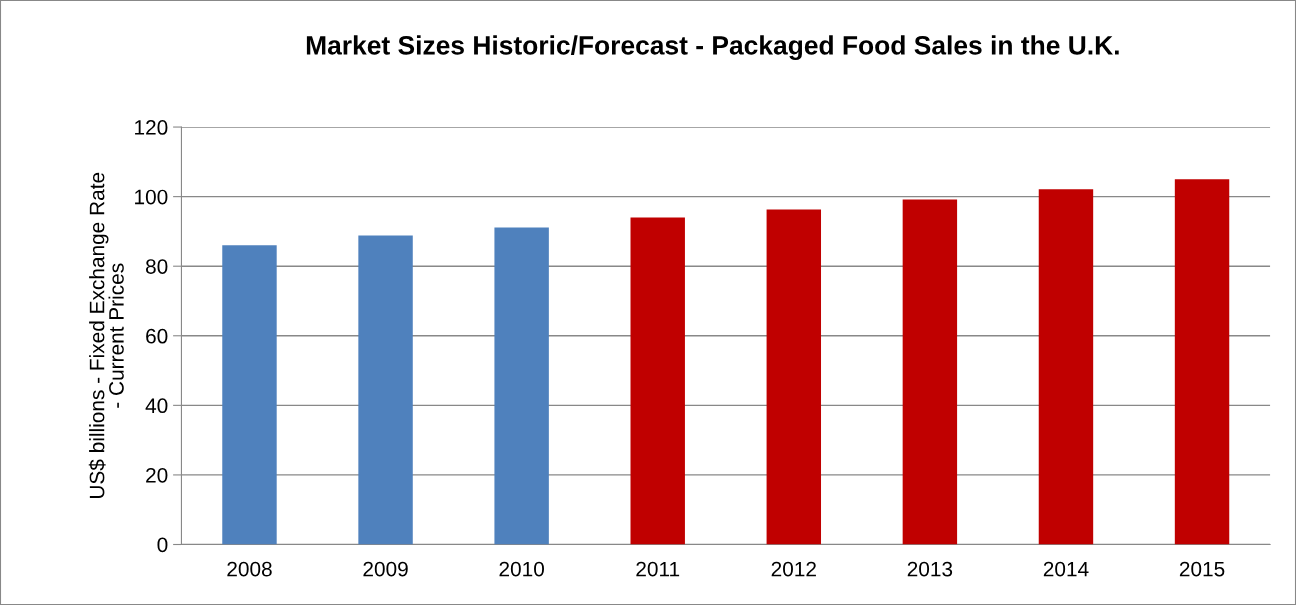 This screenshot has width=1296, height=605. What do you see at coordinates (712, 48) in the screenshot?
I see `chart-title: Market Sizes Historic/Forecast - Packaged Food Sales in the U.K.` at bounding box center [712, 48].